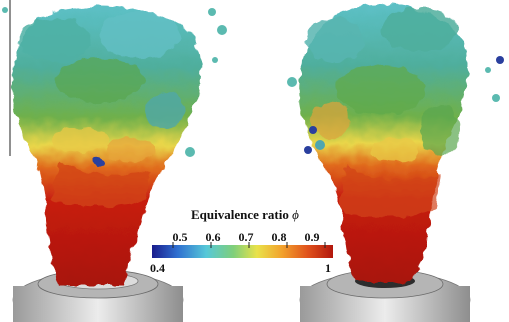 This screenshot has height=322, width=509. What do you see at coordinates (328, 268) in the screenshot?
I see `colorbar-max-label: 1` at bounding box center [328, 268].